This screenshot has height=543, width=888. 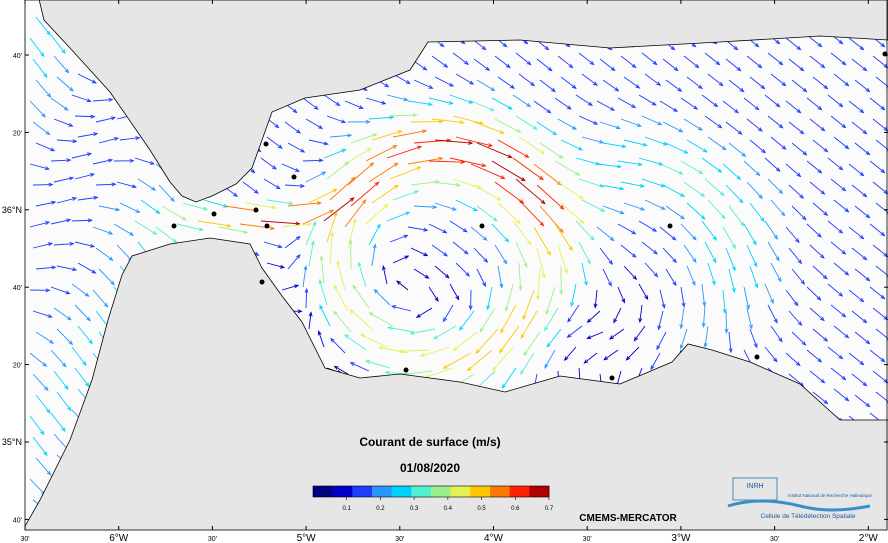 I want to click on colorbar-label: 0.6, so click(x=515, y=509).